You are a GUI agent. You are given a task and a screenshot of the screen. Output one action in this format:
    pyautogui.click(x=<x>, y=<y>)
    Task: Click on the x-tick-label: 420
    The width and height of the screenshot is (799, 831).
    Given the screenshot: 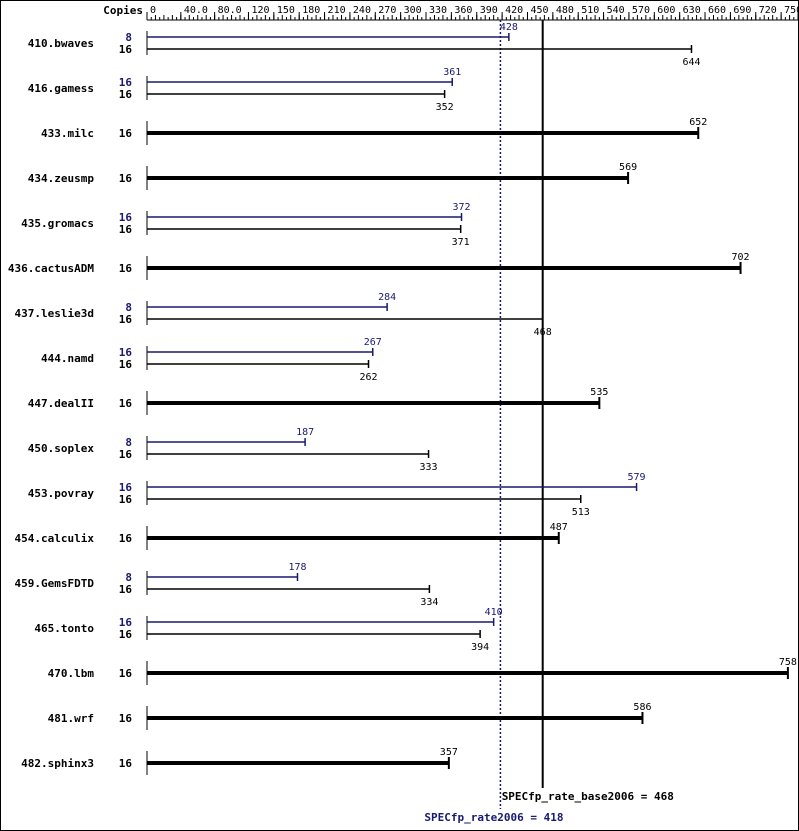 What is the action you would take?
    pyautogui.click(x=514, y=10)
    